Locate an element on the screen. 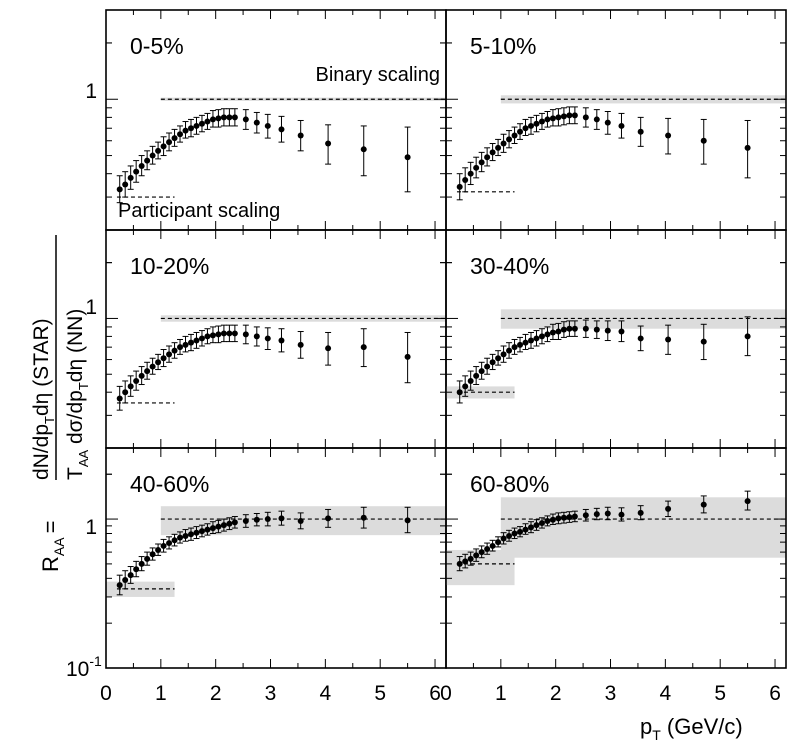 This screenshot has width=792, height=746. panel-title: 5-10% is located at coordinates (503, 46).